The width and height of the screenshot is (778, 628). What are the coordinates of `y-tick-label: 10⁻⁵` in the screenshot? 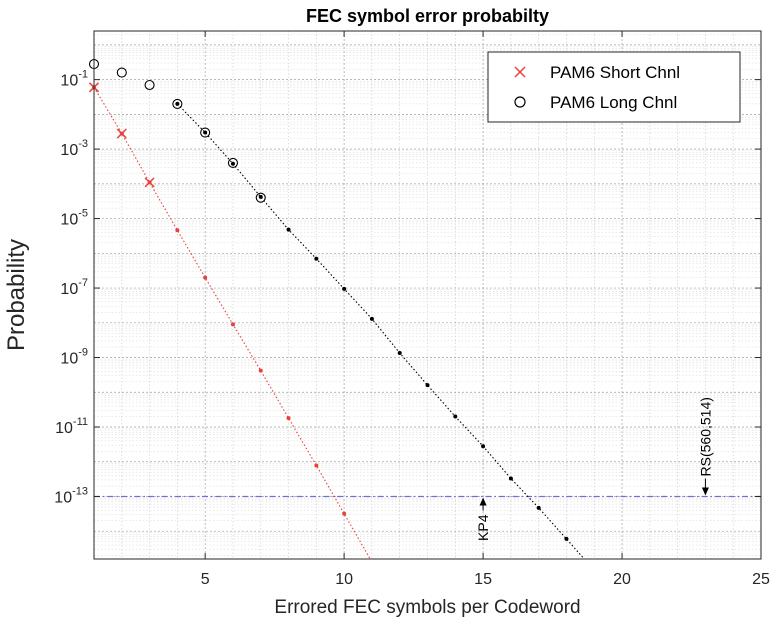 It's located at (74, 218).